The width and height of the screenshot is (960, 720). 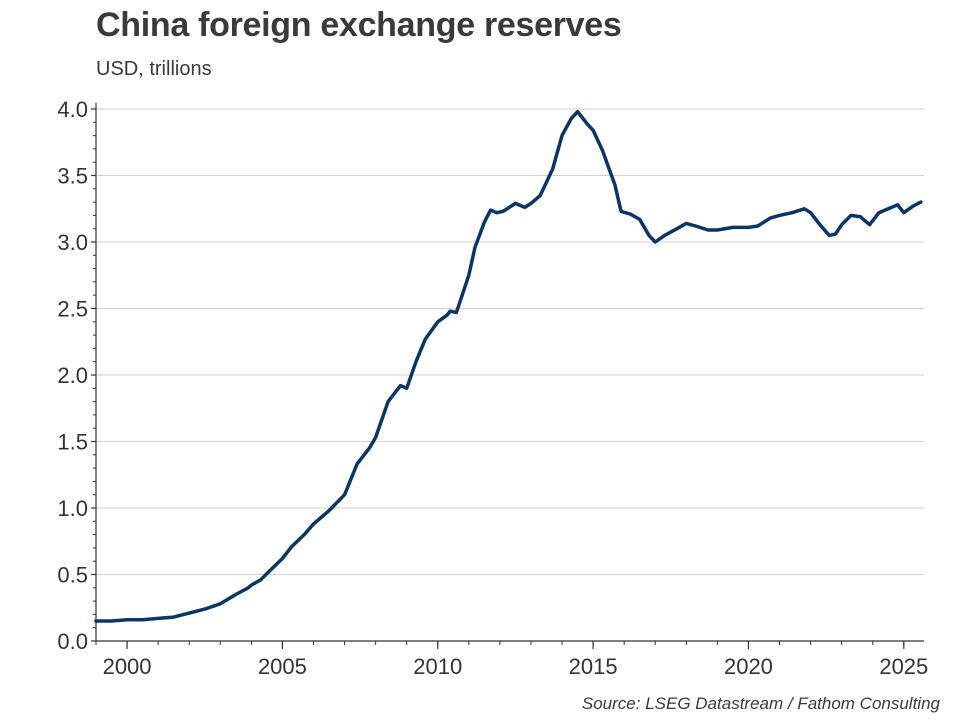 What do you see at coordinates (903, 666) in the screenshot?
I see `x-tick-label: 2025` at bounding box center [903, 666].